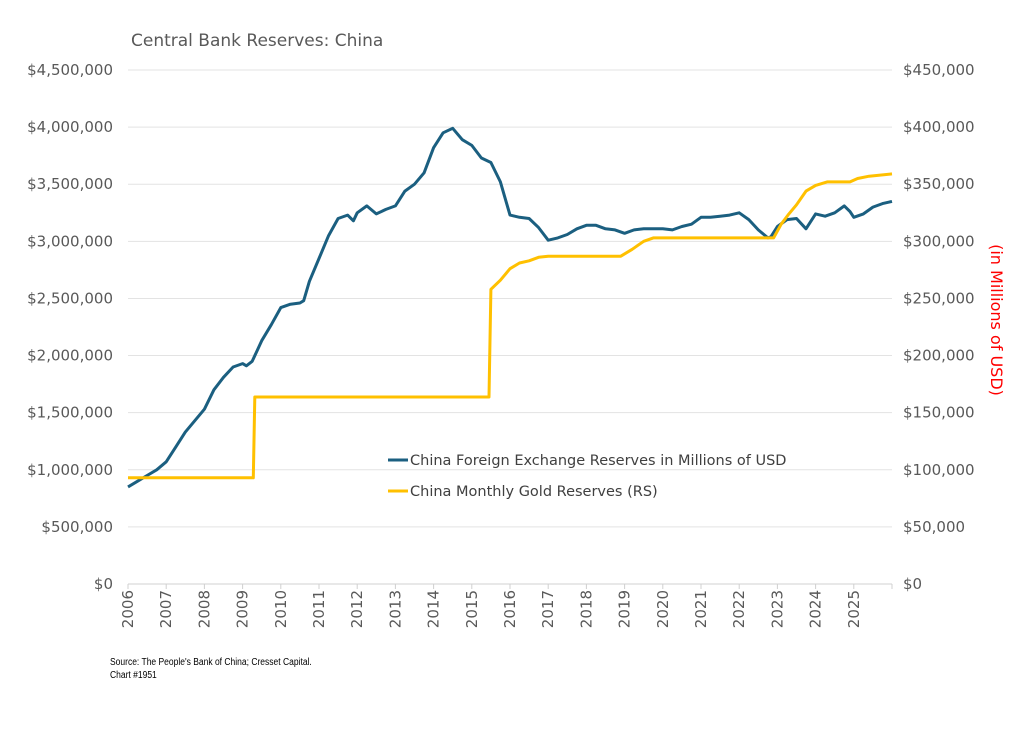 The width and height of the screenshot is (1024, 741). Describe the element at coordinates (739, 609) in the screenshot. I see `x-tick-label: 2022` at that location.